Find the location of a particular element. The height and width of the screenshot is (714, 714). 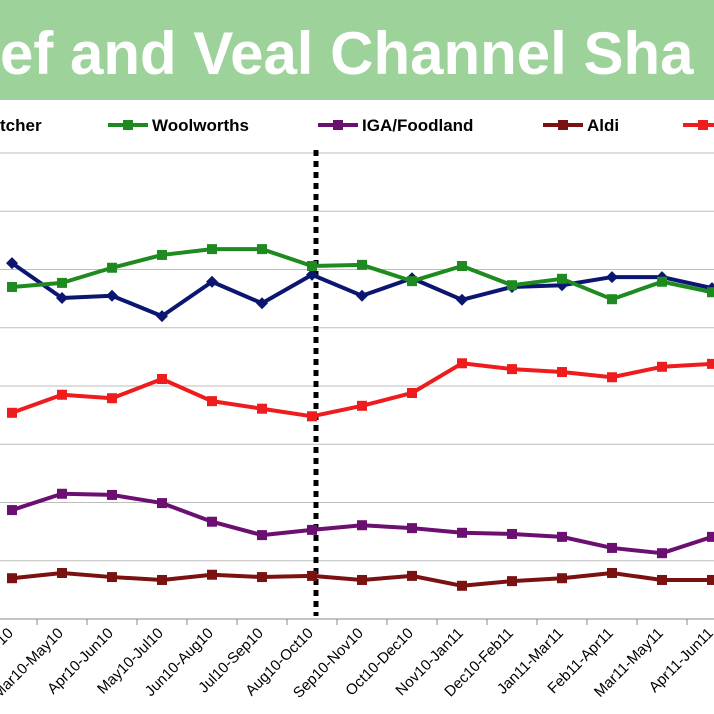

legend-label: Woolworths is located at coordinates (200, 125).